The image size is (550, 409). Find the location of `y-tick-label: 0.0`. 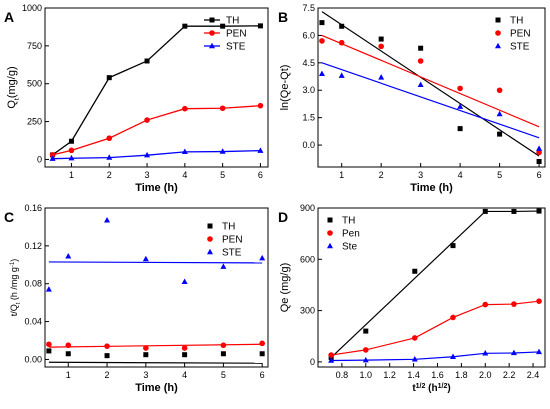

y-tick-label: 0.0 is located at coordinates (308, 145).